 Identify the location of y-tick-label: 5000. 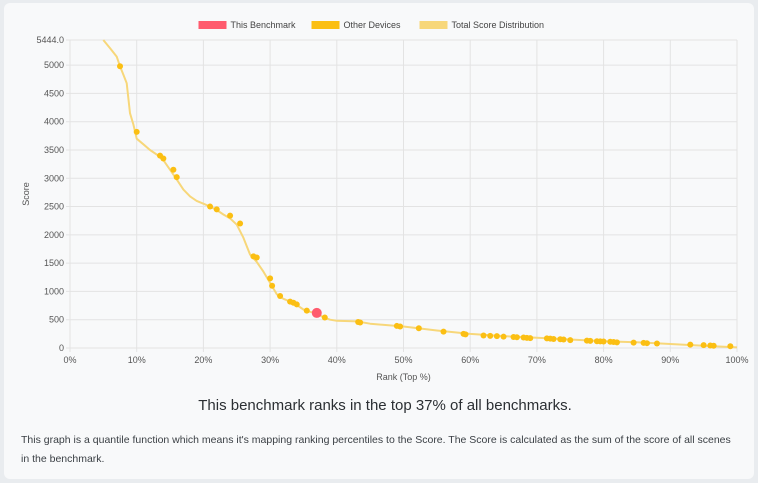
(54, 65).